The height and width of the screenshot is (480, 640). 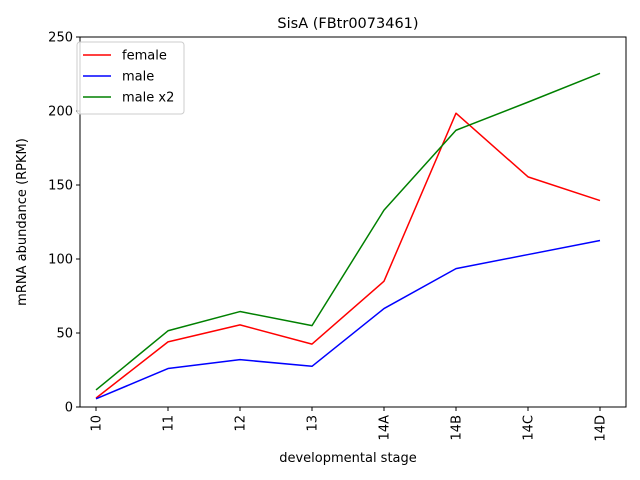 What do you see at coordinates (60, 112) in the screenshot?
I see `y-tick-label: 200` at bounding box center [60, 112].